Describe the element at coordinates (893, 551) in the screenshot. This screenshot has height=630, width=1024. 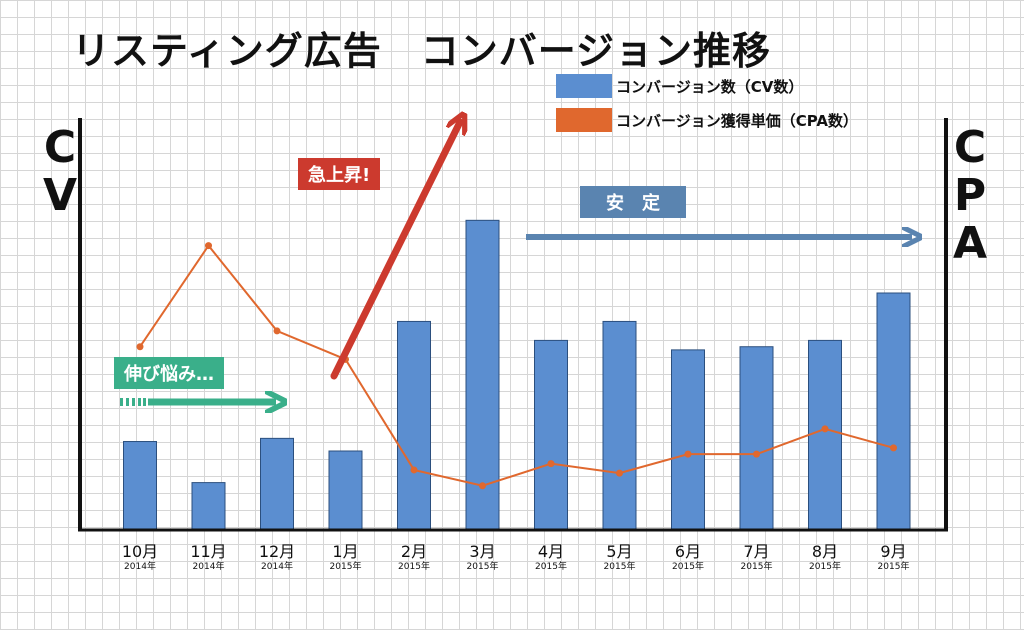
I see `x-tick-label: 9月` at that location.